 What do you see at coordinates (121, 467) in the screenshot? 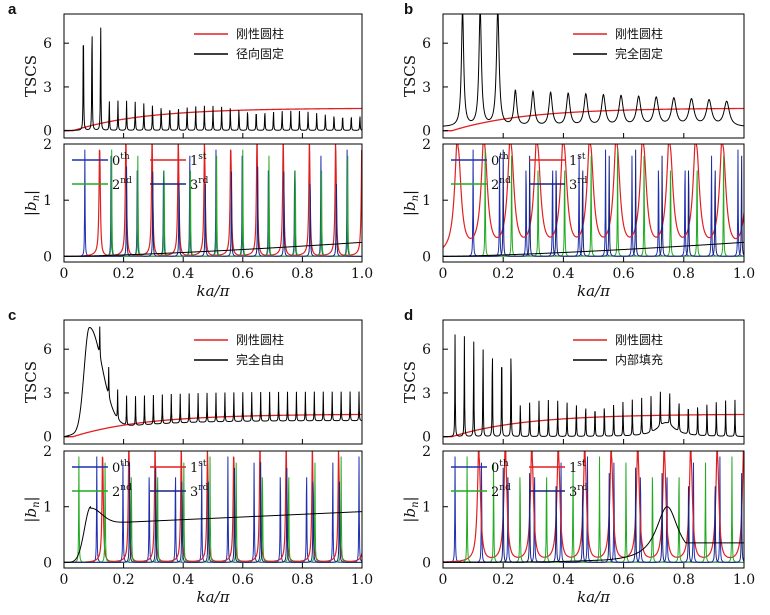
I see `legend-label: 0th` at bounding box center [121, 467].